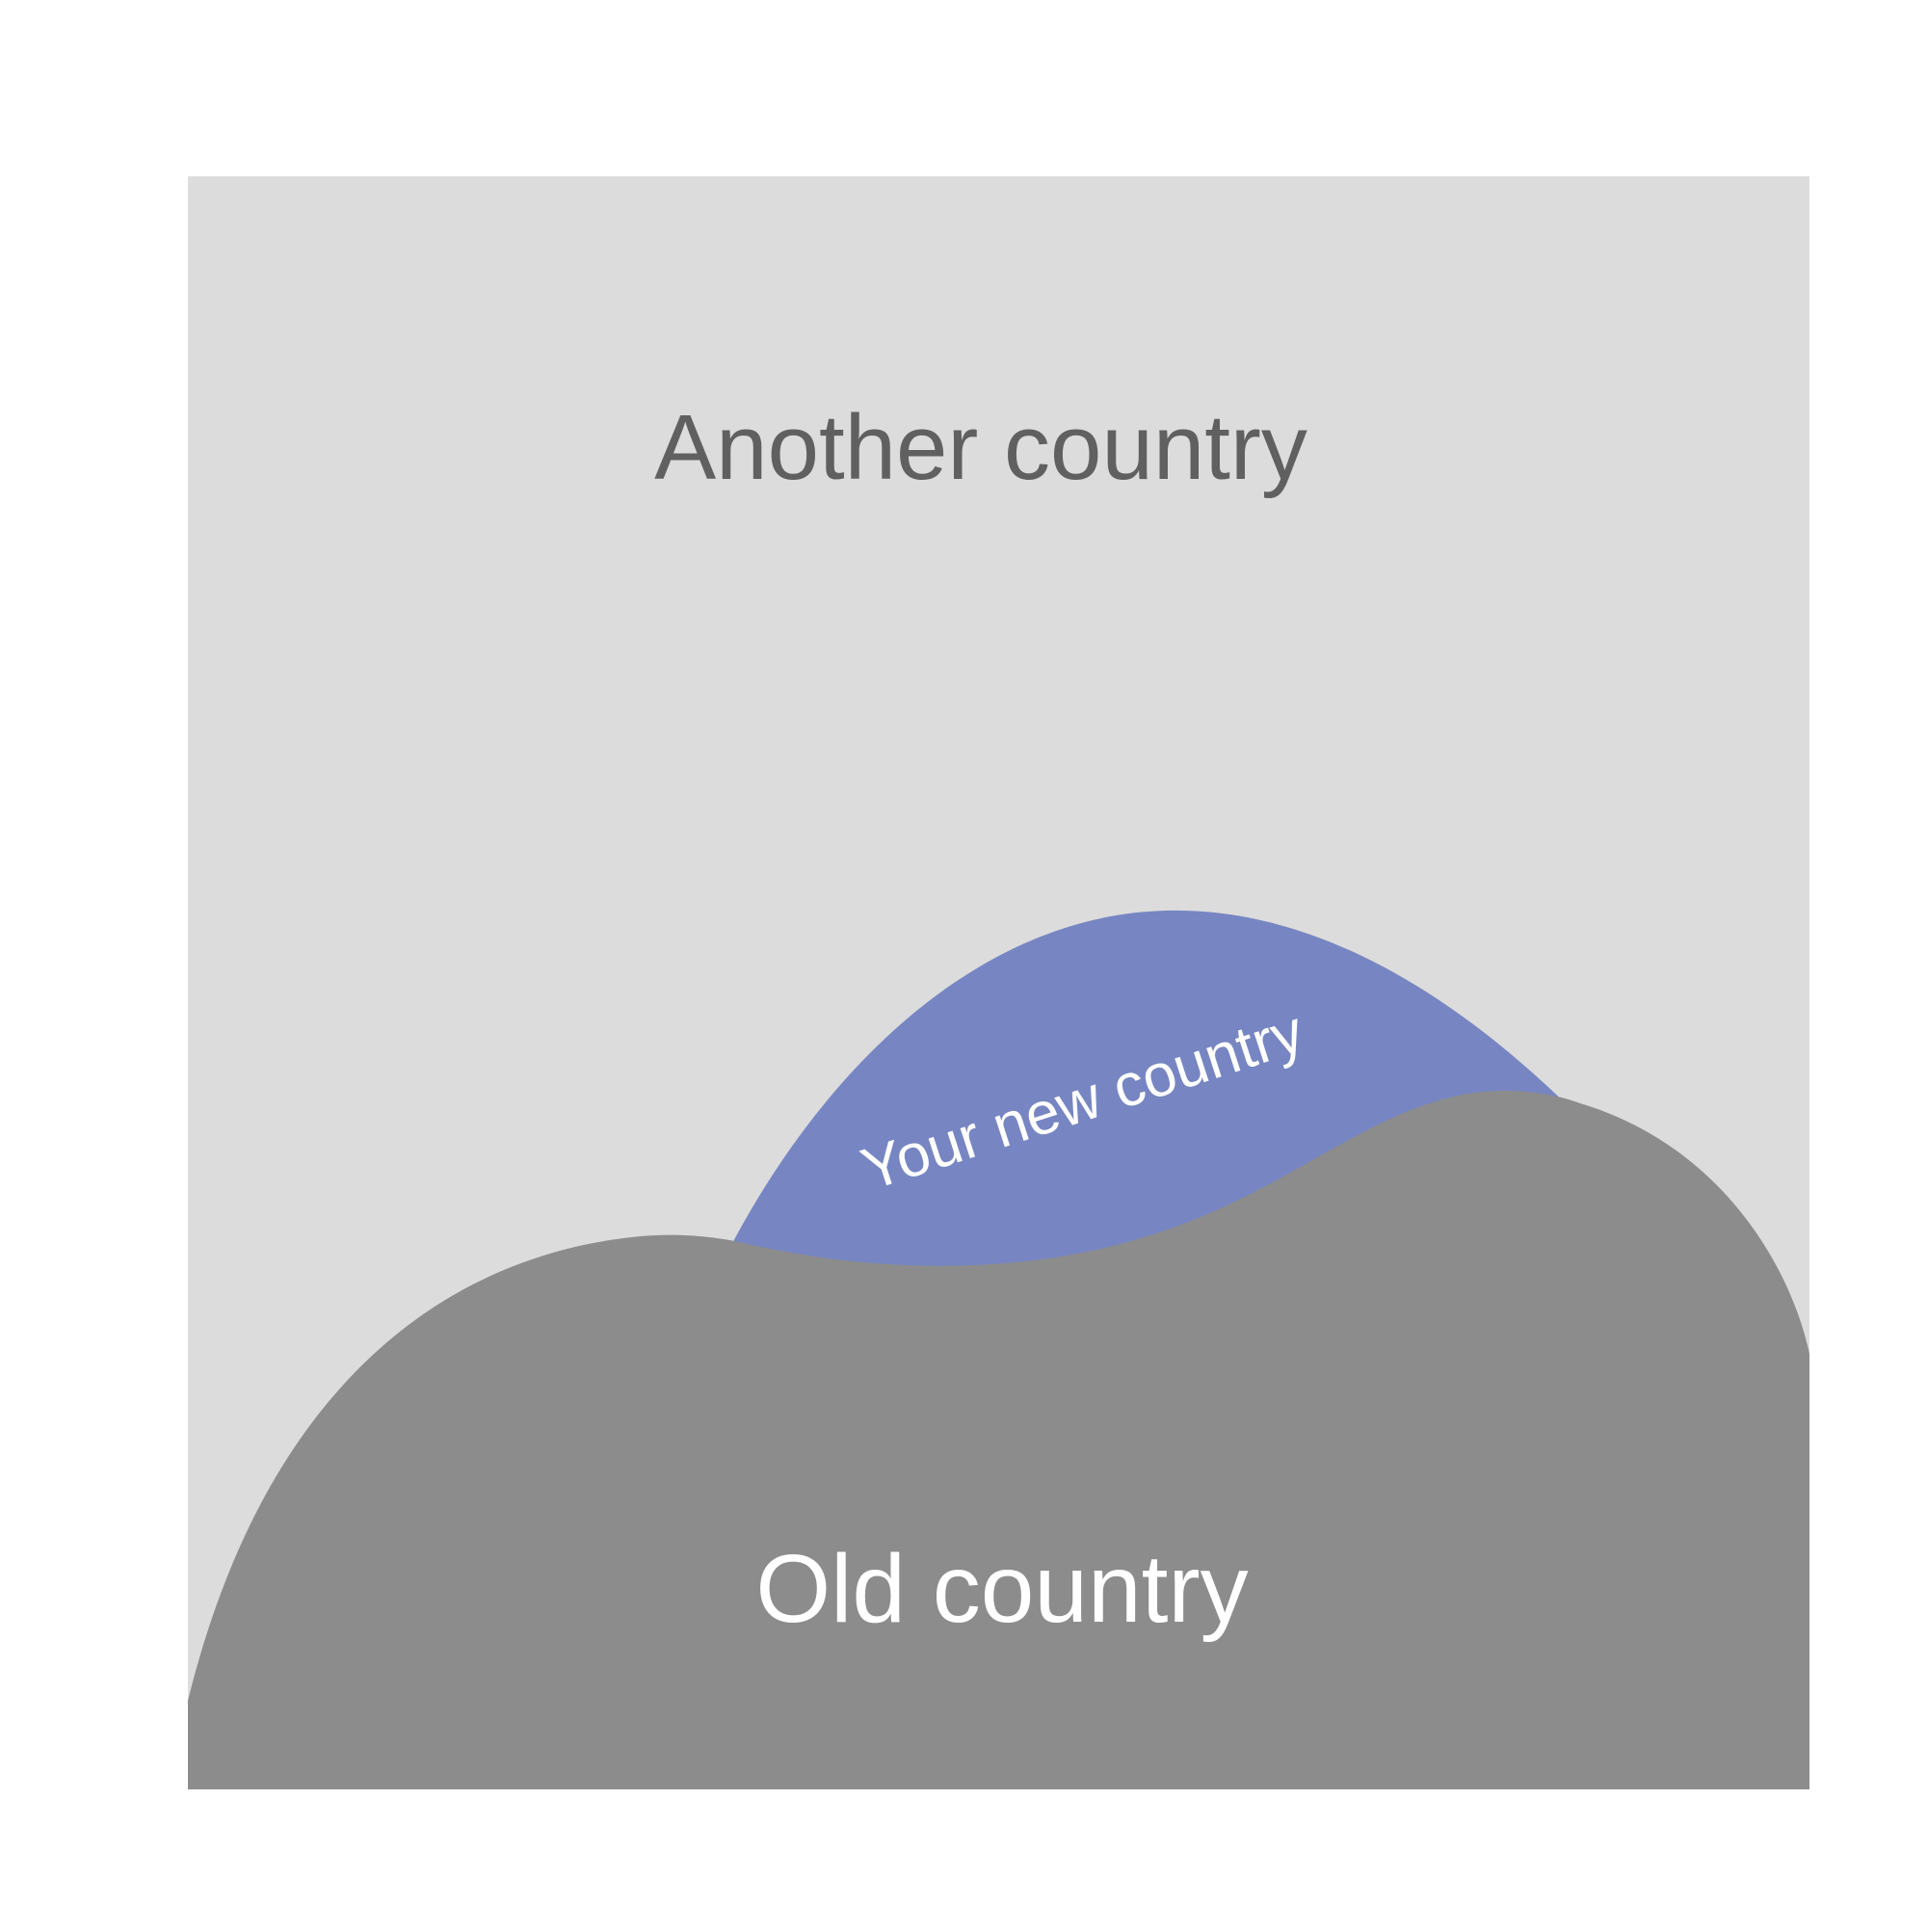 The width and height of the screenshot is (1927, 1932). Describe the element at coordinates (1001, 1589) in the screenshot. I see `old-country-label: Old country` at that location.